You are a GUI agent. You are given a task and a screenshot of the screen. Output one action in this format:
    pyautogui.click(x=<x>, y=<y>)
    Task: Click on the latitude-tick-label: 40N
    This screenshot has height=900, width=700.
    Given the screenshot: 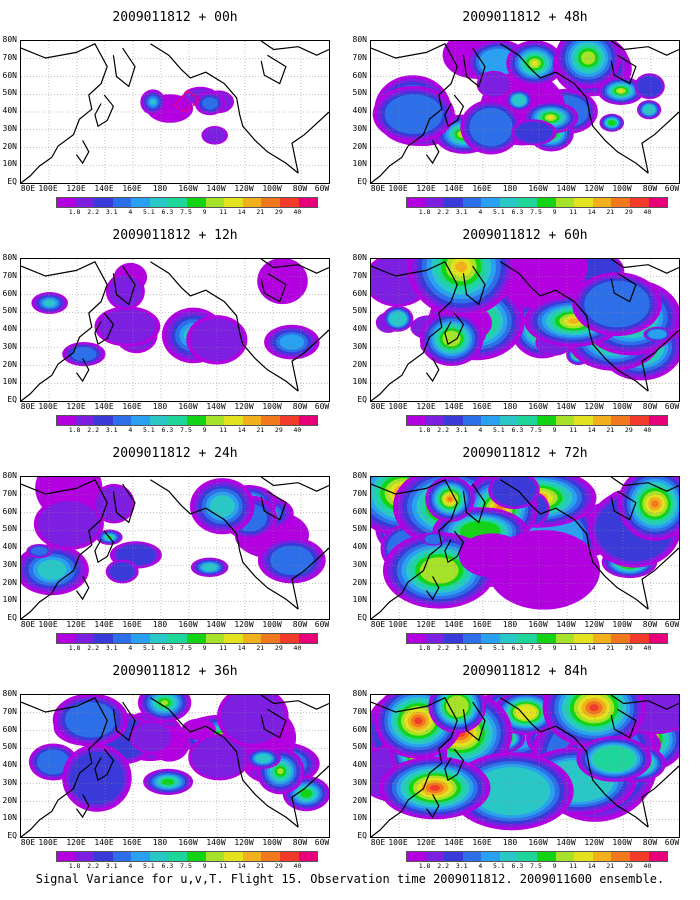 What is the action you would take?
    pyautogui.click(x=359, y=328)
    